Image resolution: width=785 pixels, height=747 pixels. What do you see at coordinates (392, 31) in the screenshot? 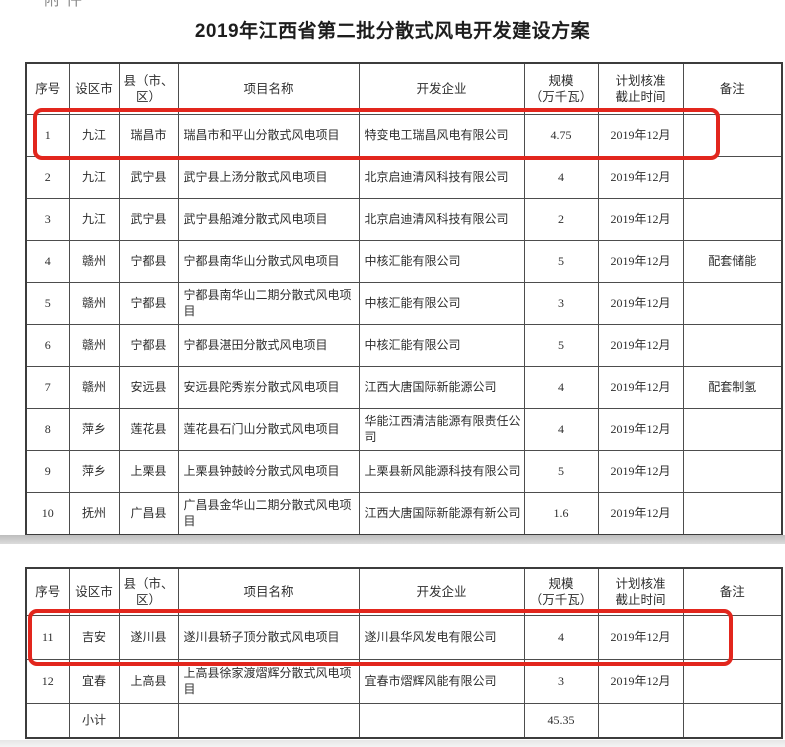
I see `document-title: 2019年江西省第二批分散式风电开发建设方案` at bounding box center [392, 31].